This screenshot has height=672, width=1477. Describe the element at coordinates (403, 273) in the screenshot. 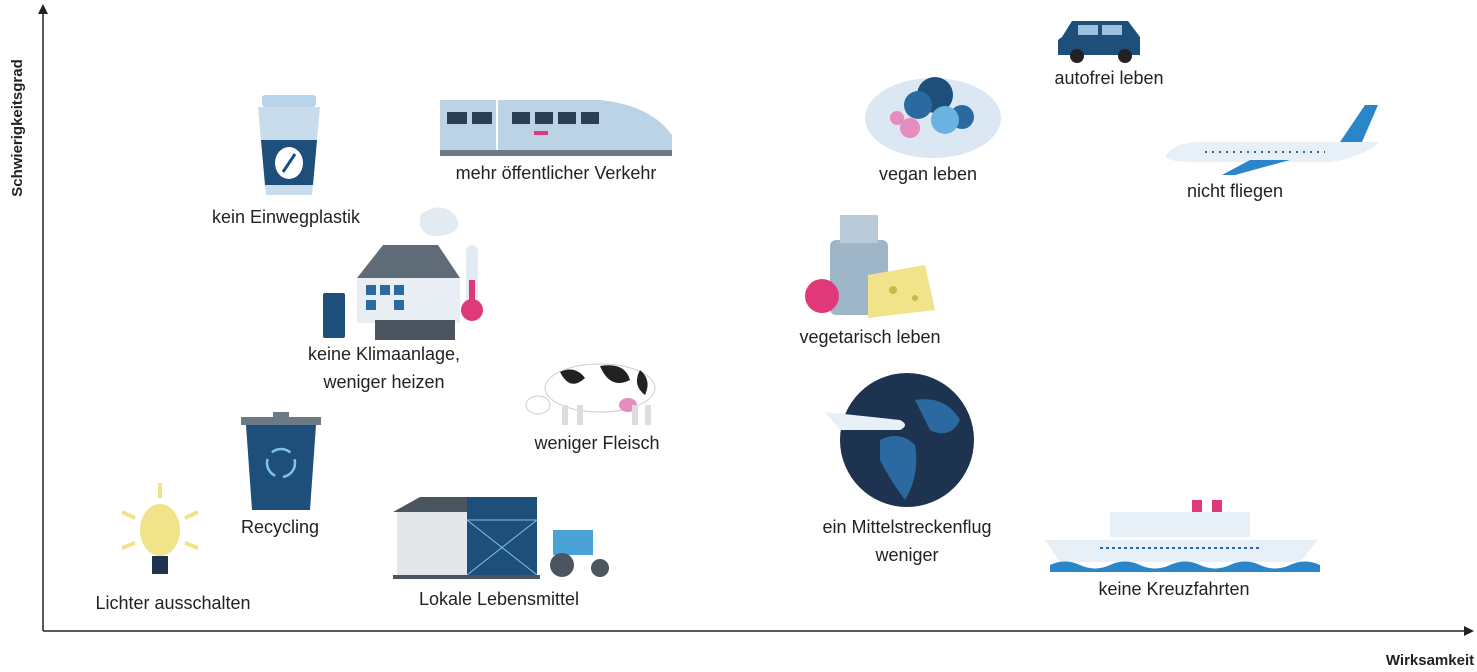

I see `house-icon` at that location.